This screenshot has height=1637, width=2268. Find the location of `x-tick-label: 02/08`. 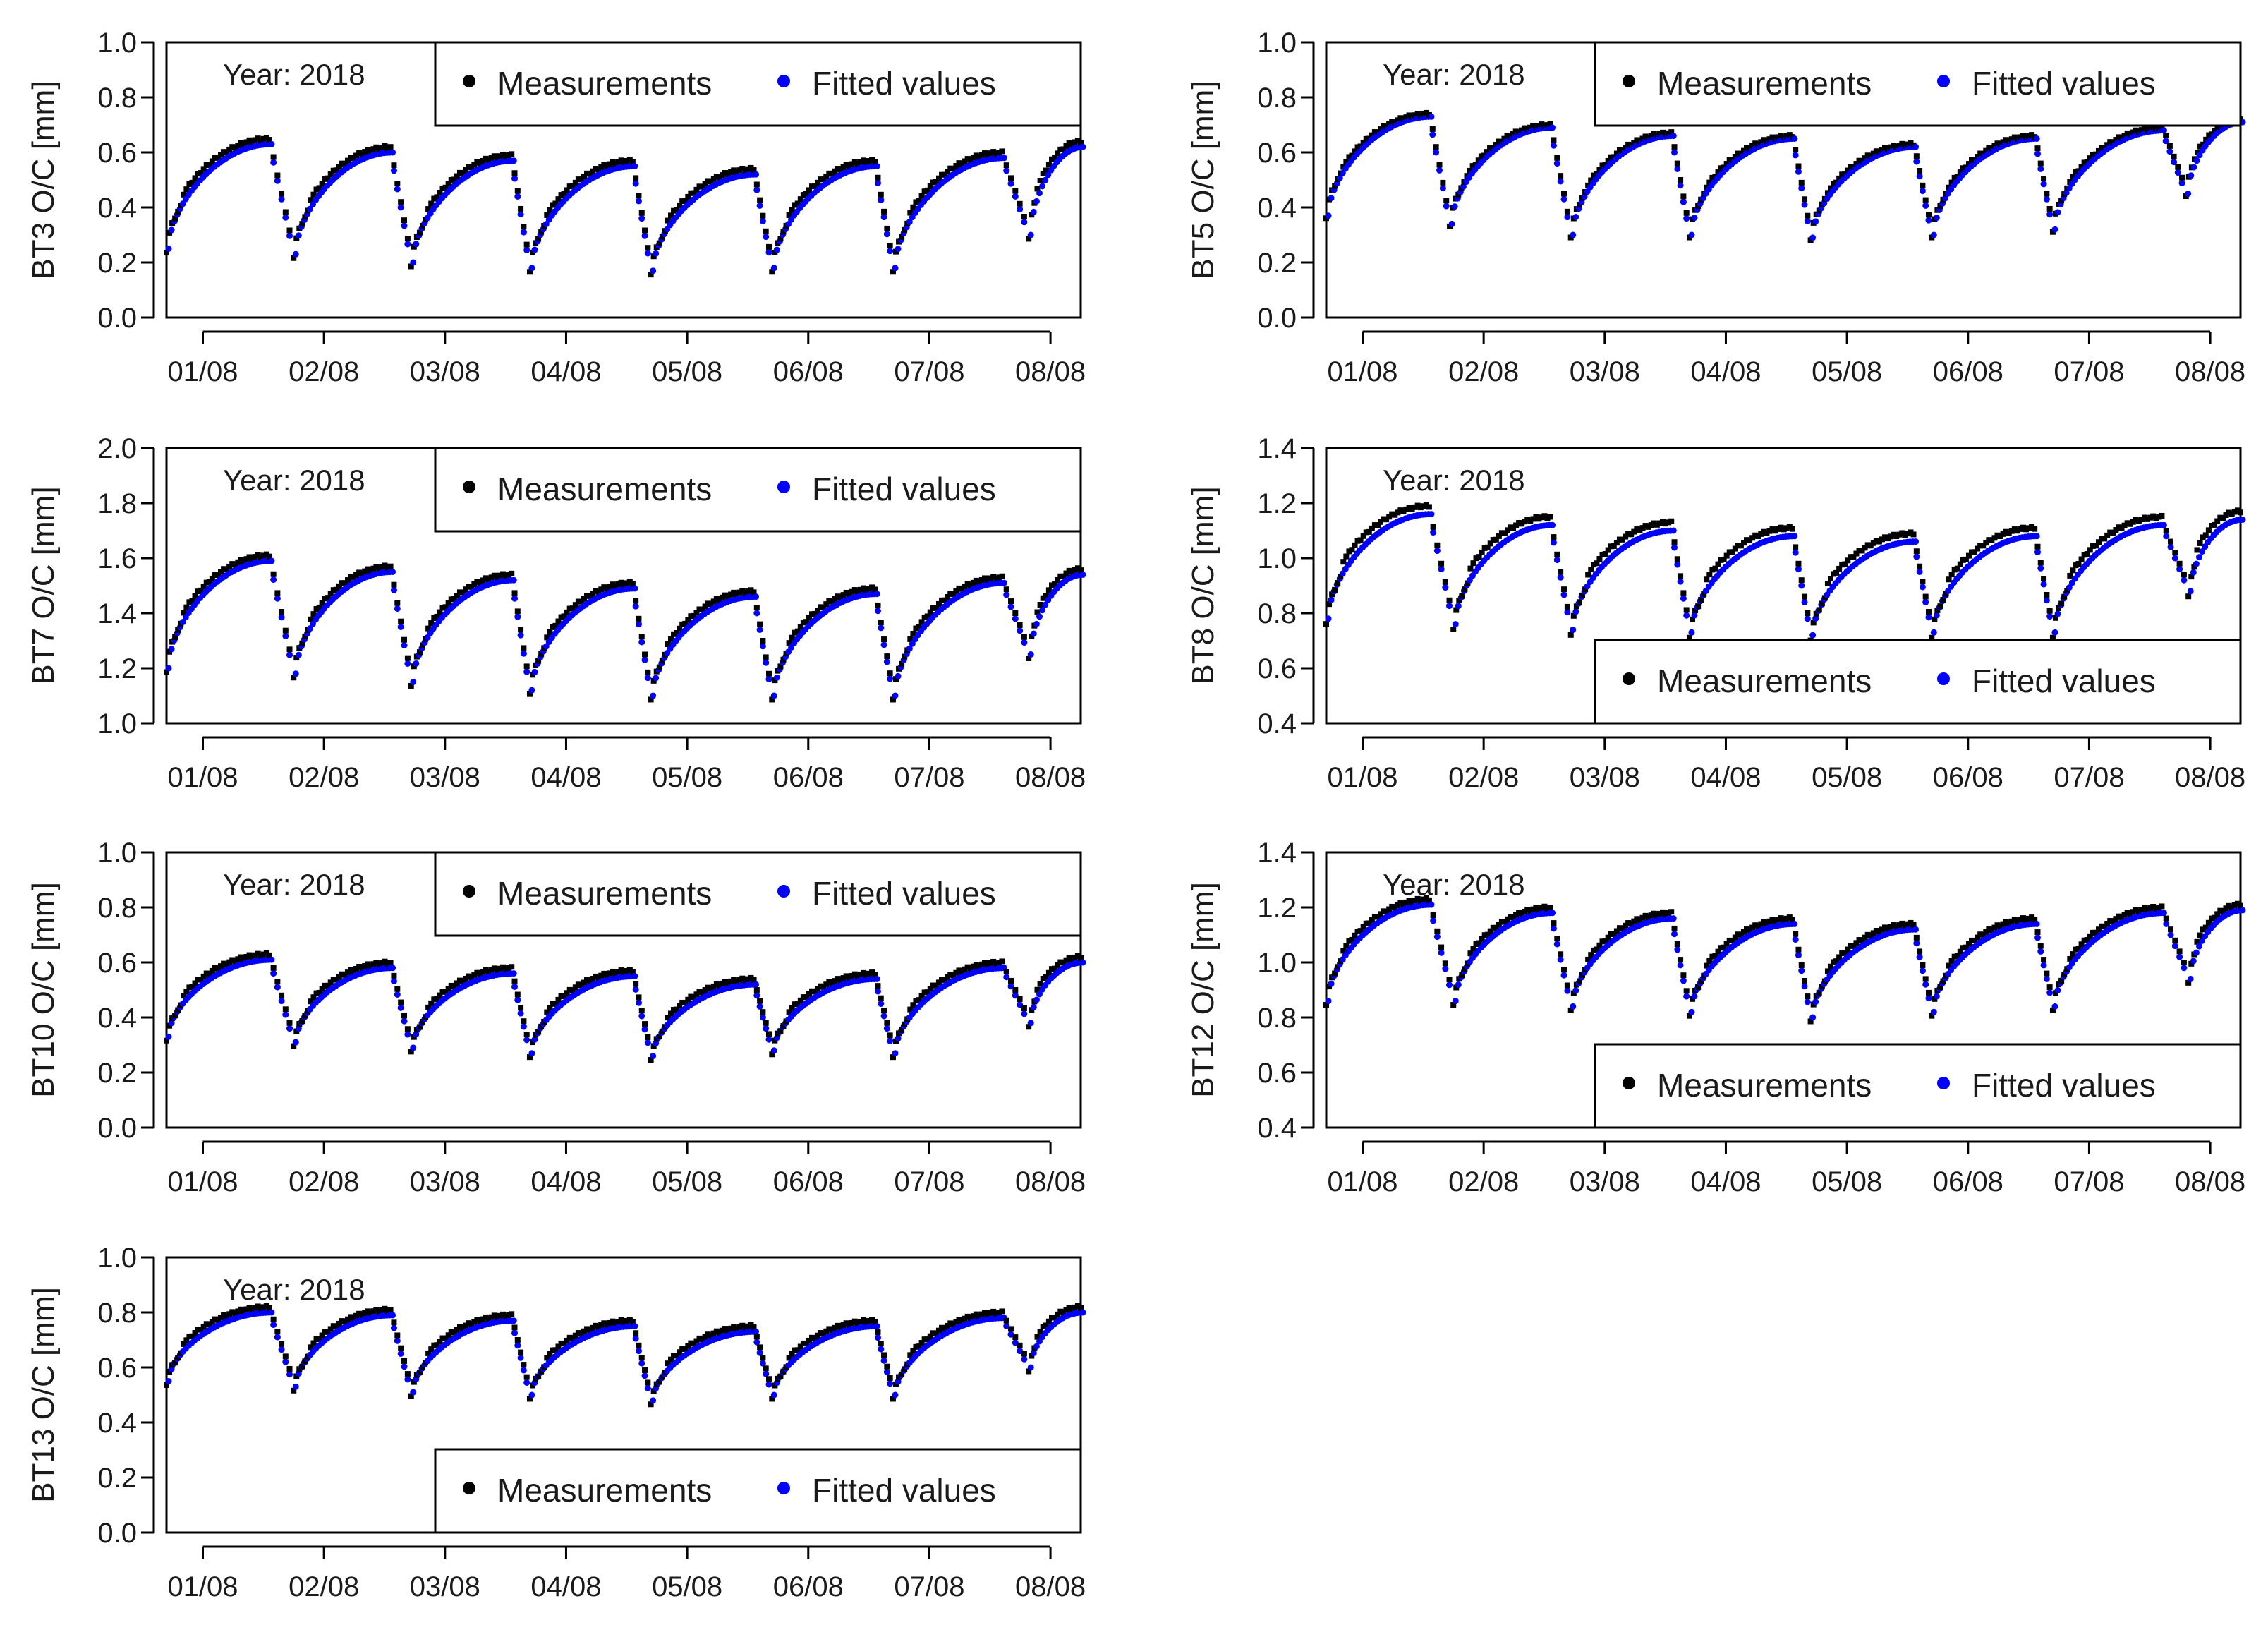

x-tick-label: 02/08 is located at coordinates (324, 371).